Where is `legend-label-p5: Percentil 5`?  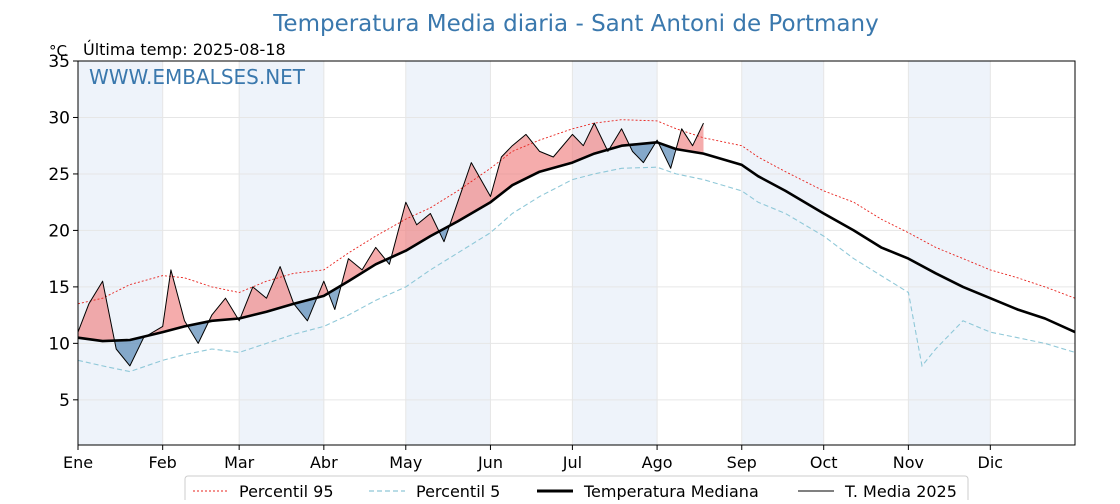
legend-label-p5: Percentil 5 is located at coordinates (458, 491).